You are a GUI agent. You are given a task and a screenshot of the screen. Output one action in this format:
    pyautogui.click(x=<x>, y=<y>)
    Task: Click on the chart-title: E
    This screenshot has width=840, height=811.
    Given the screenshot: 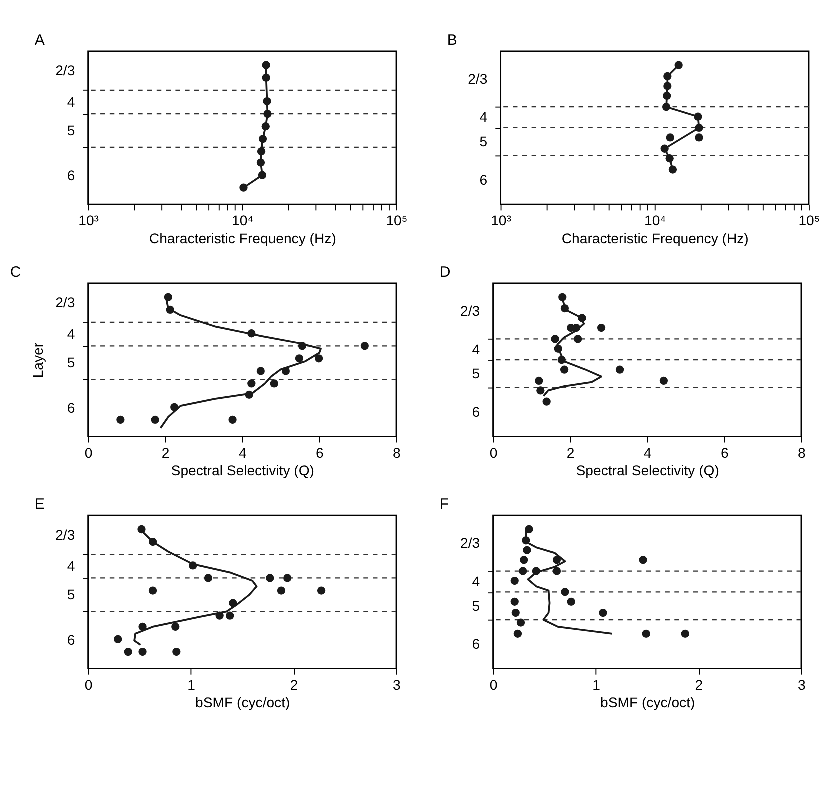 What is the action you would take?
    pyautogui.click(x=39, y=504)
    